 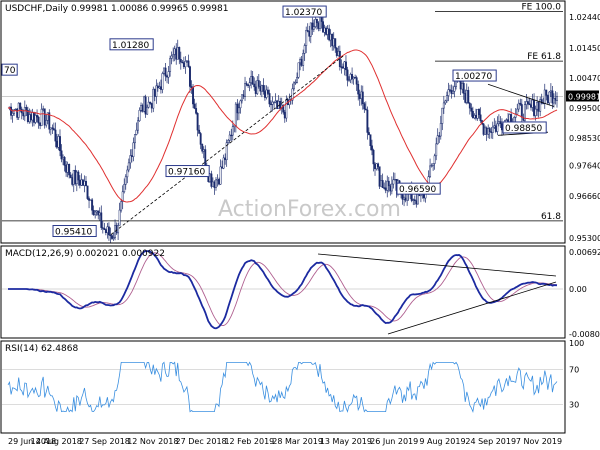 I want to click on rsi-layer, so click(x=282, y=387).